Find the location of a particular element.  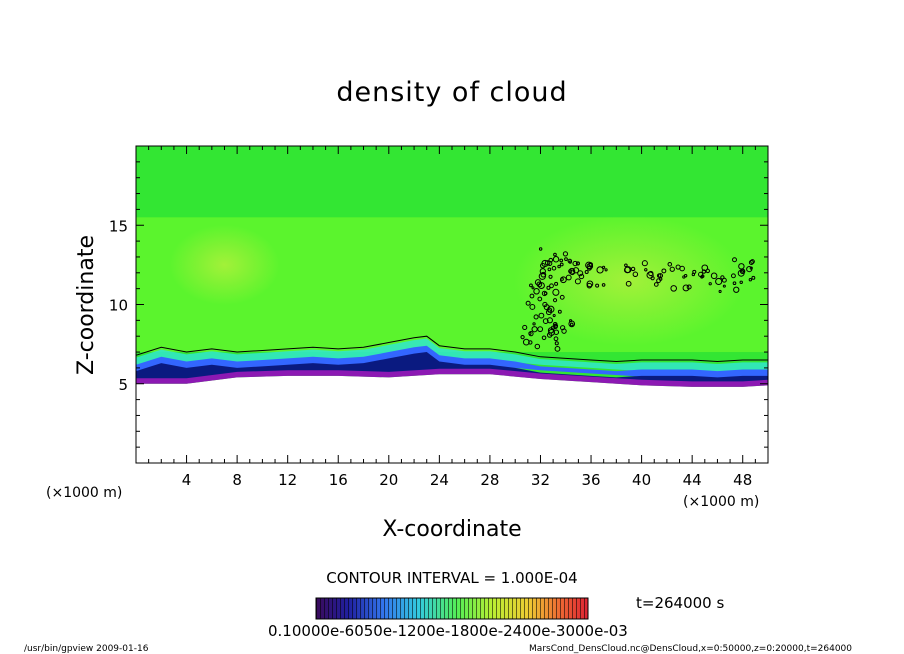

colorbar is located at coordinates (452, 608).